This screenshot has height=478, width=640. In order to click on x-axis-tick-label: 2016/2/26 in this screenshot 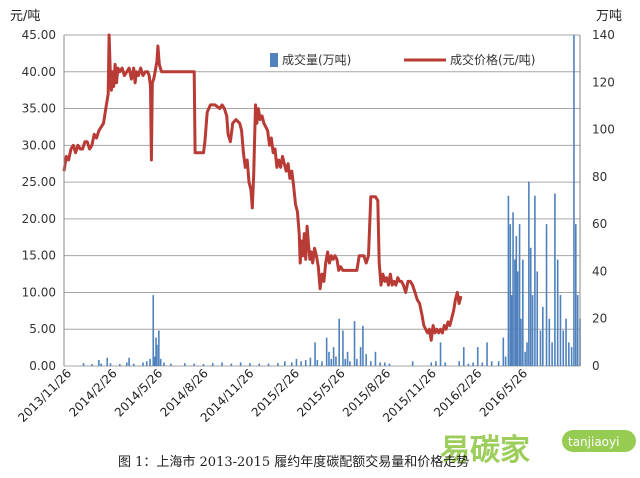, I will do `click(457, 392)`.